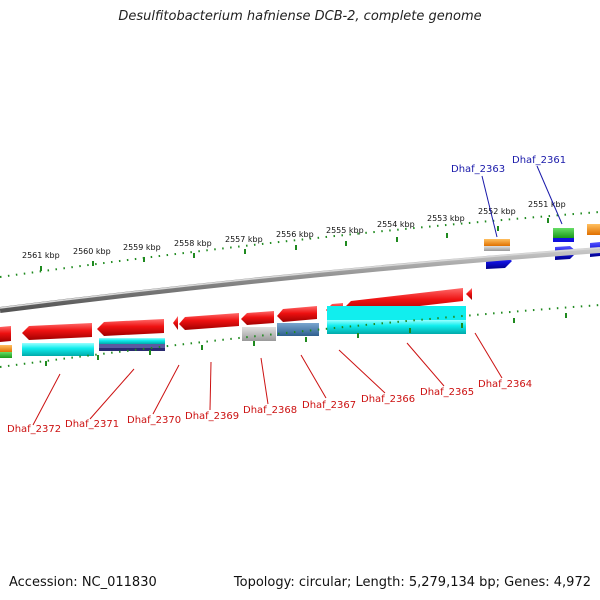  What do you see at coordinates (154, 420) in the screenshot?
I see `gene-label: Dhaf_2370` at bounding box center [154, 420].